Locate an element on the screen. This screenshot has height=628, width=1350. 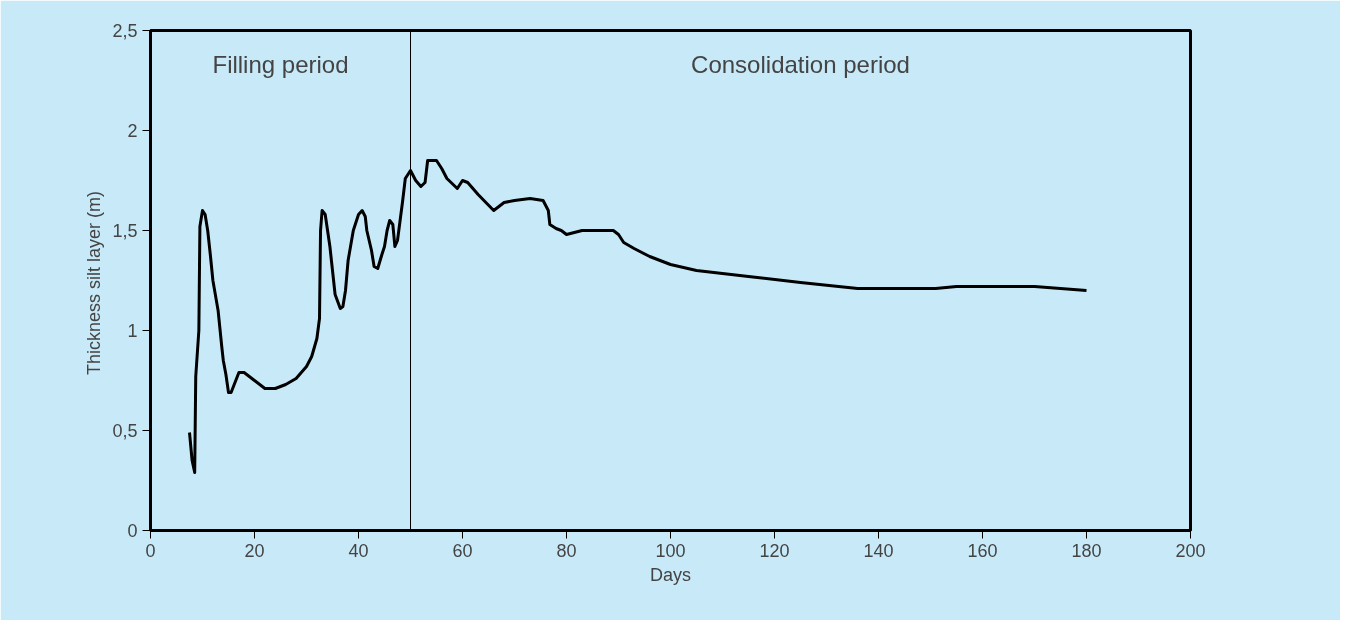
y-tick-label: 2,5 is located at coordinates (125, 31).